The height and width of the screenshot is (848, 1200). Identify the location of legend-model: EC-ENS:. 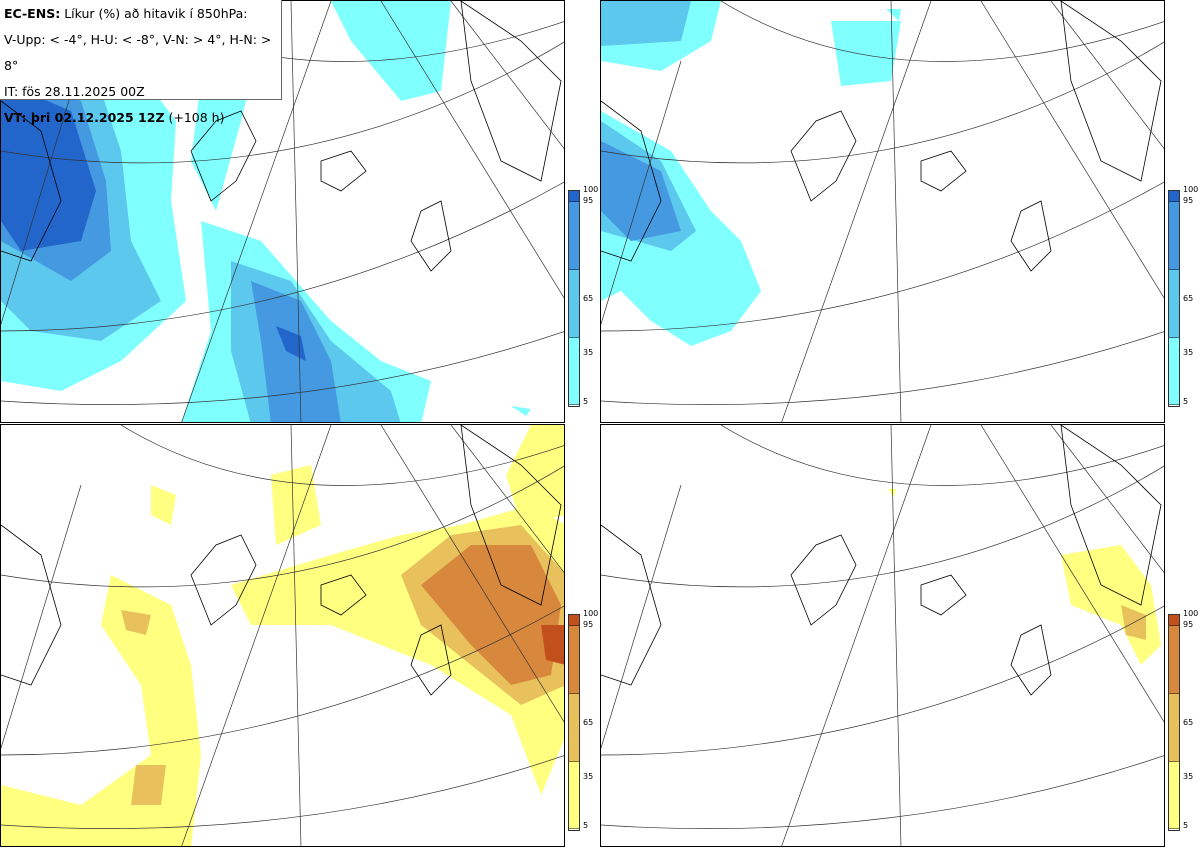
(32, 13).